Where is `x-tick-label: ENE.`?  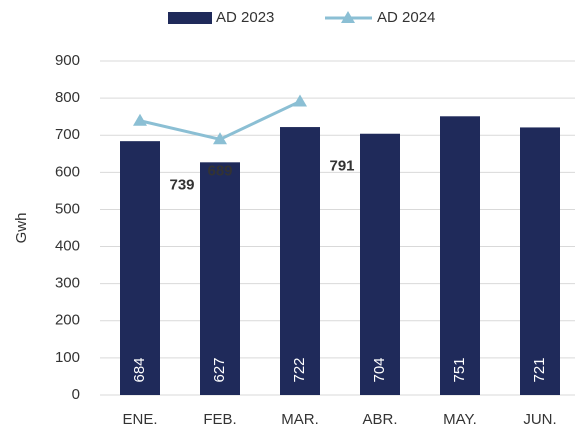
x-tick-label: ENE. is located at coordinates (139, 419).